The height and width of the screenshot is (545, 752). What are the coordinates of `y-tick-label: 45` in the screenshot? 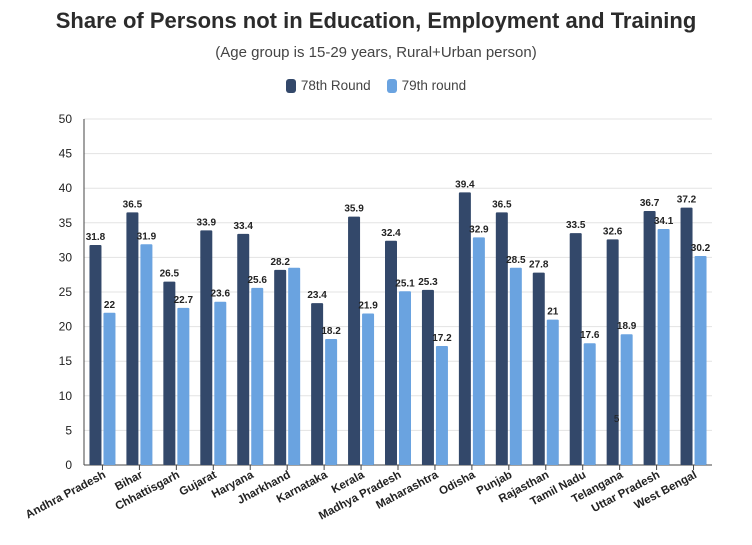 It's located at (66, 154).